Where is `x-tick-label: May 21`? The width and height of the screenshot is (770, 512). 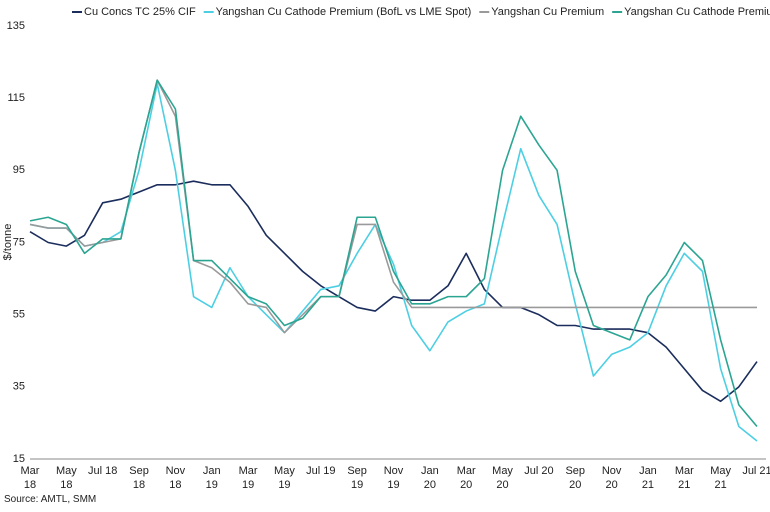 x-tick-label: May 21 is located at coordinates (721, 478).